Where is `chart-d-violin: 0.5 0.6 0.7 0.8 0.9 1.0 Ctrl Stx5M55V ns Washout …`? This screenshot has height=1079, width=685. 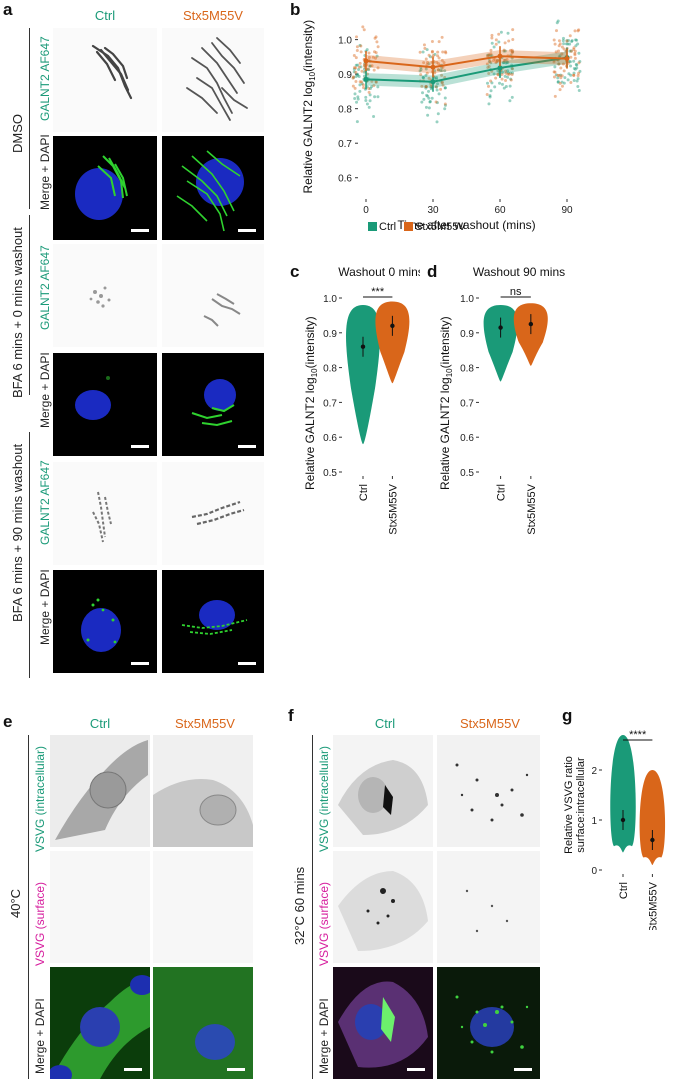 chart-d-violin: 0.5 0.6 0.7 0.8 0.9 1.0 Ctrl Stx5M55V ns Washout … is located at coordinates (501, 400).